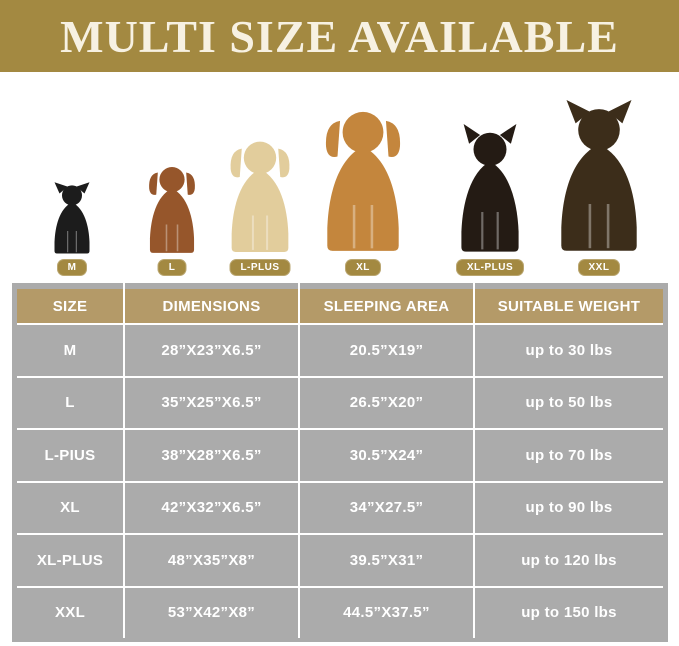  I want to click on doberman-image, so click(490, 188).